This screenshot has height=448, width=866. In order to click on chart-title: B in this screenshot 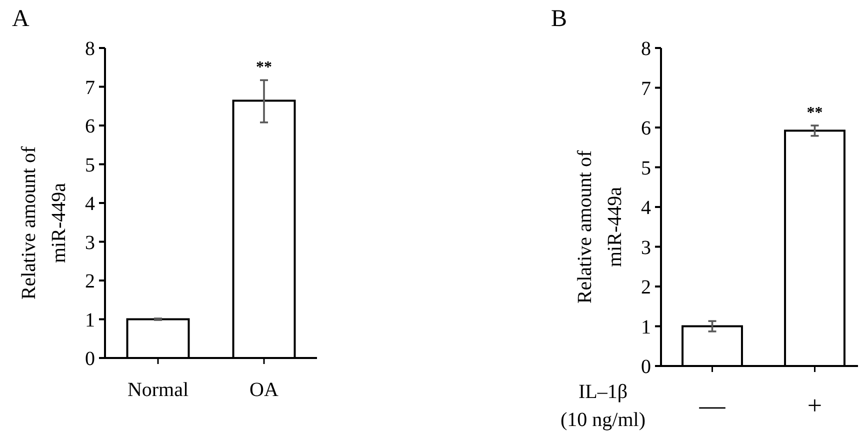, I will do `click(559, 19)`.